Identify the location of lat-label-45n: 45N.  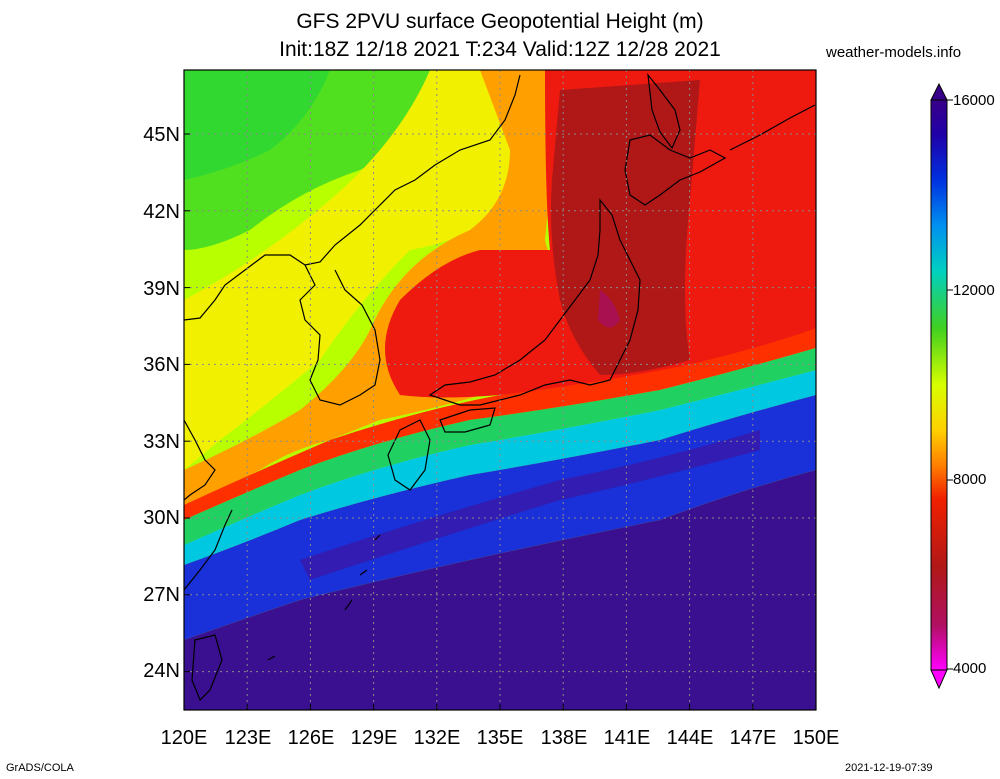
(161, 135).